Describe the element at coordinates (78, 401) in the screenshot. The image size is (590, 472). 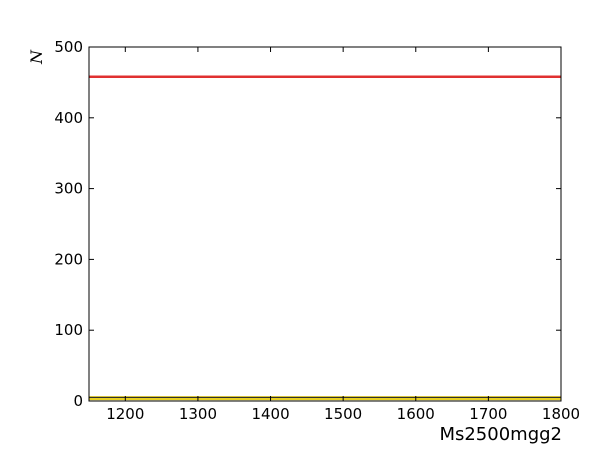
I see `y-tick-label: 0` at that location.